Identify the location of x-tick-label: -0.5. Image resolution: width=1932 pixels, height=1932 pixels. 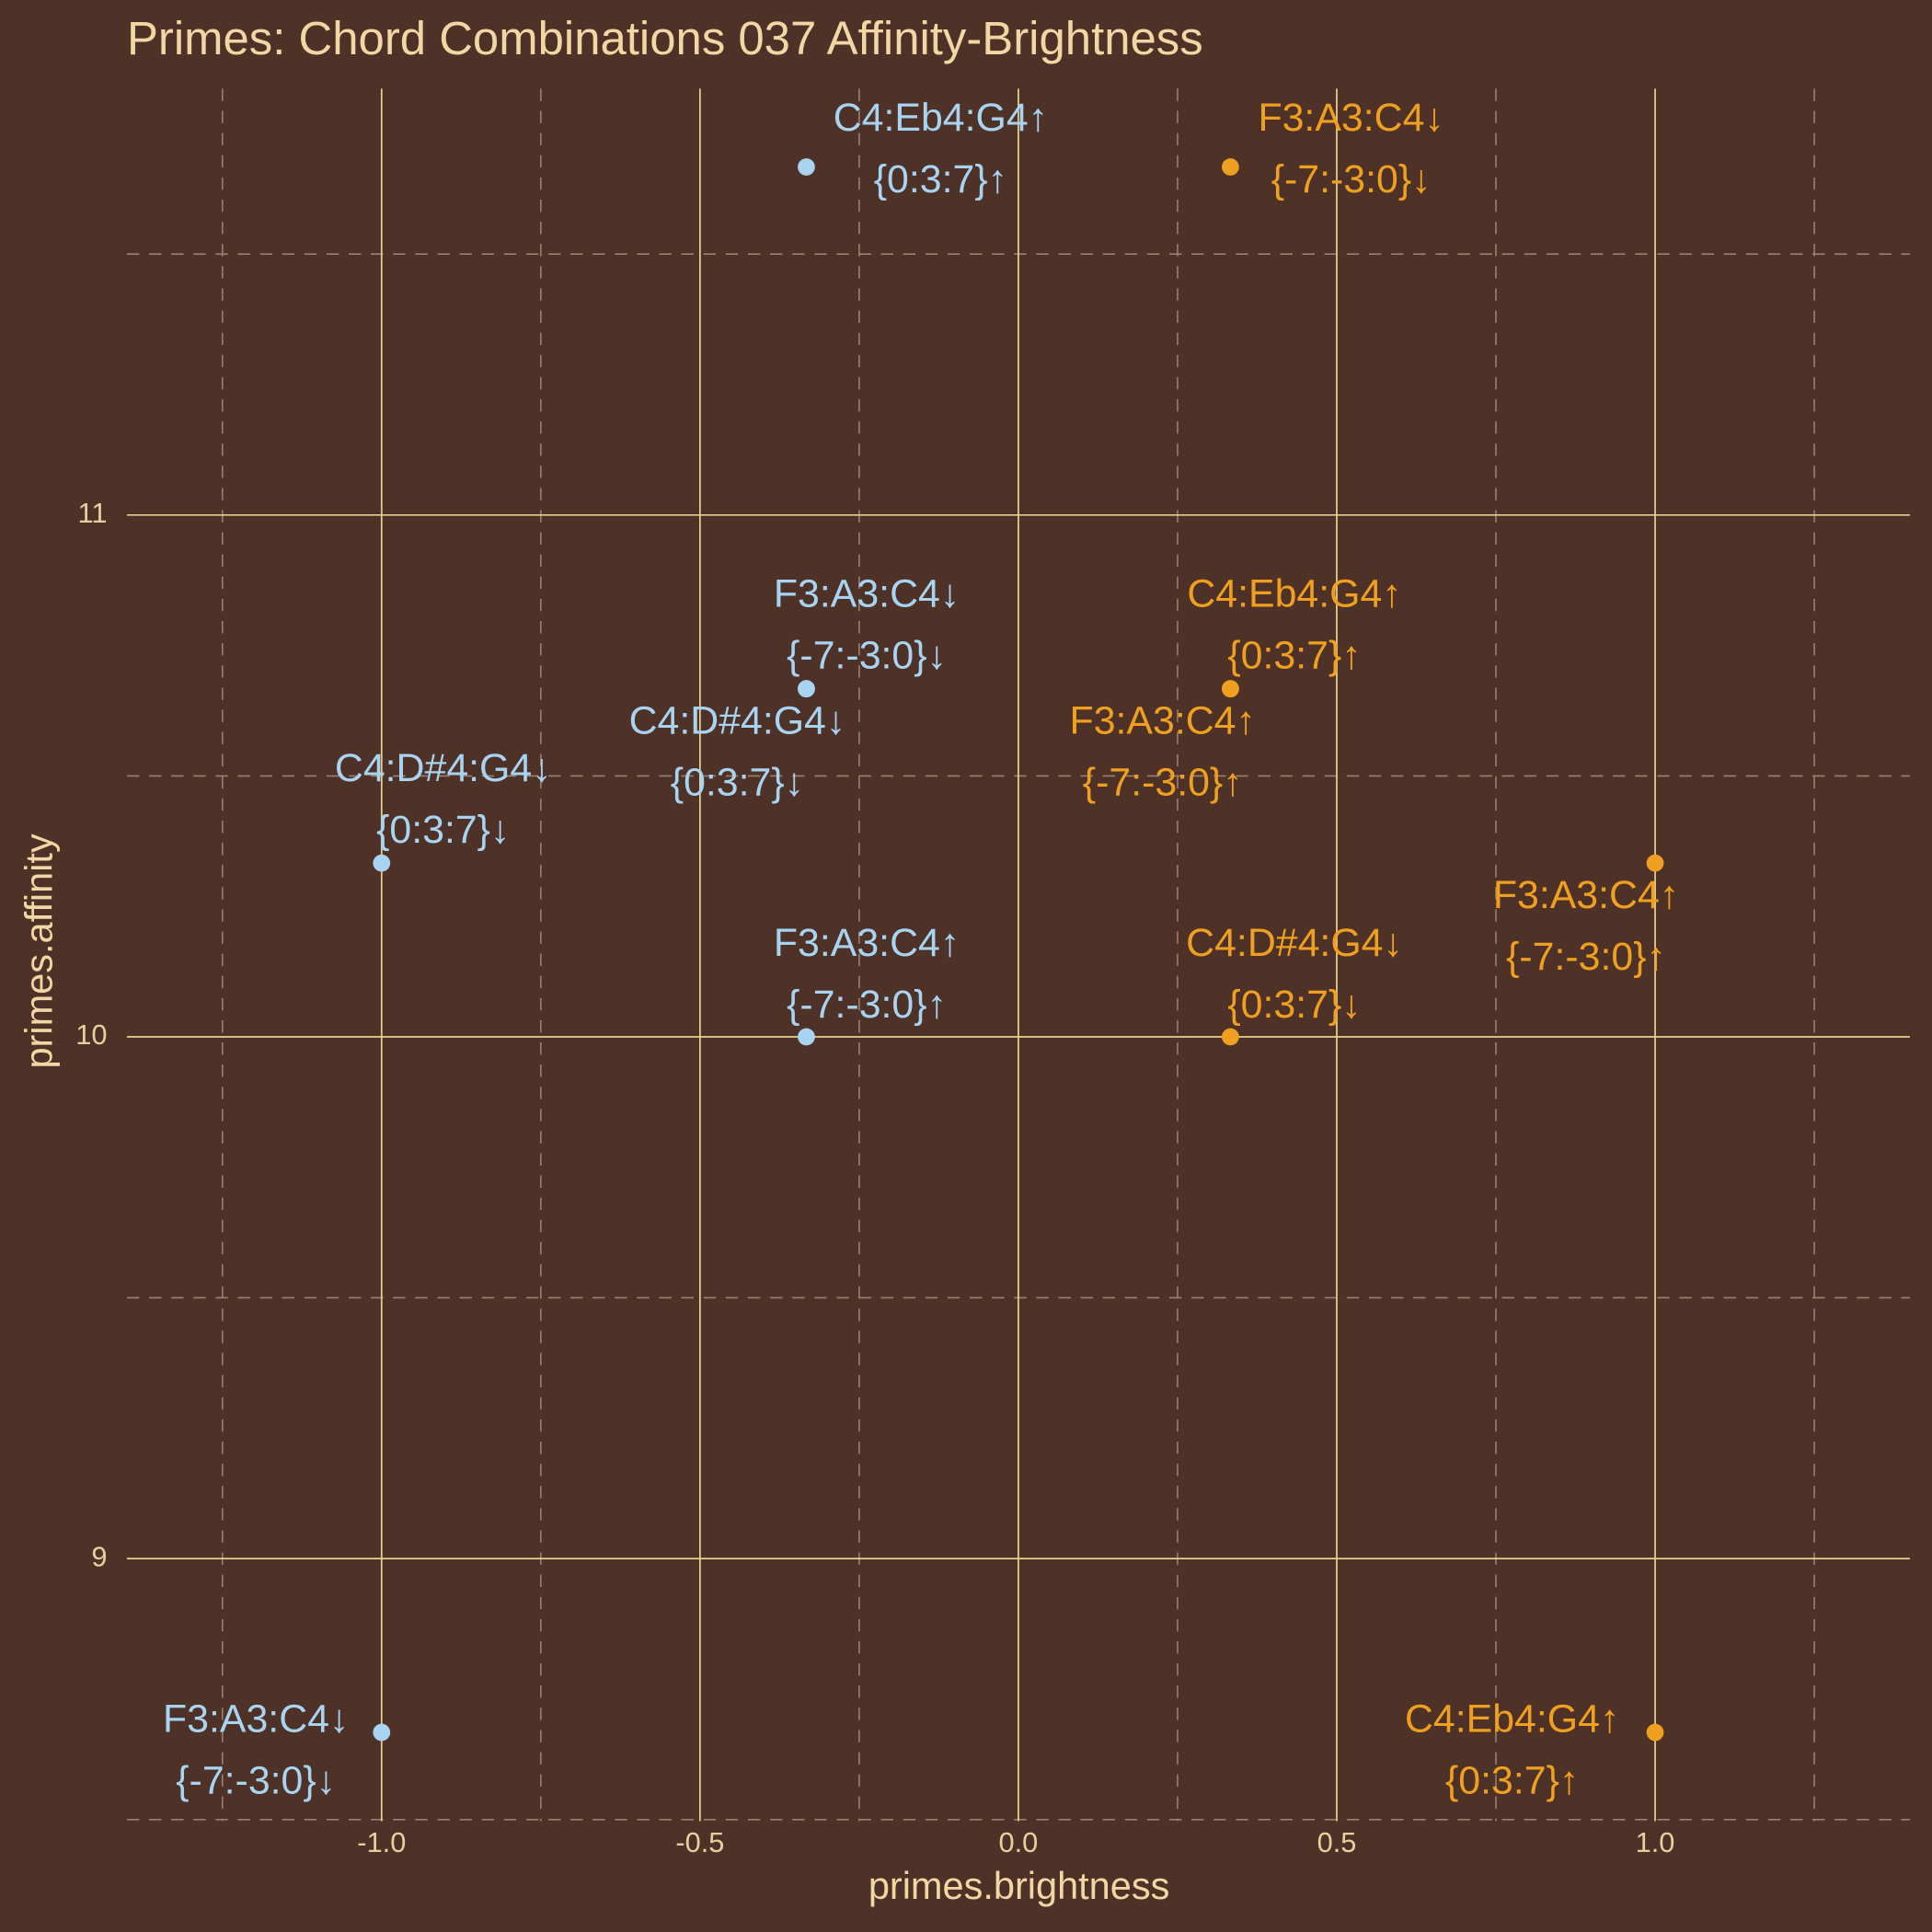
(699, 1842).